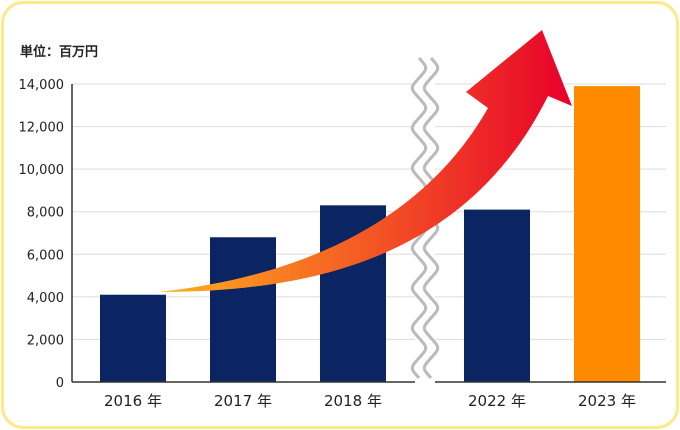  I want to click on x-tick-label: 2023 年, so click(607, 401).